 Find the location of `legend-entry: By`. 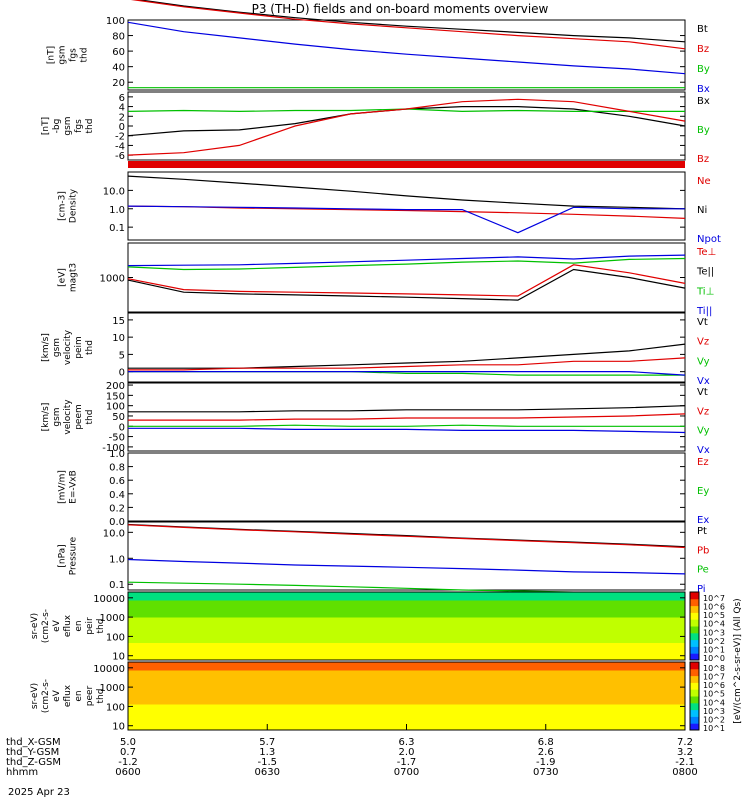

legend-entry: By is located at coordinates (703, 130).